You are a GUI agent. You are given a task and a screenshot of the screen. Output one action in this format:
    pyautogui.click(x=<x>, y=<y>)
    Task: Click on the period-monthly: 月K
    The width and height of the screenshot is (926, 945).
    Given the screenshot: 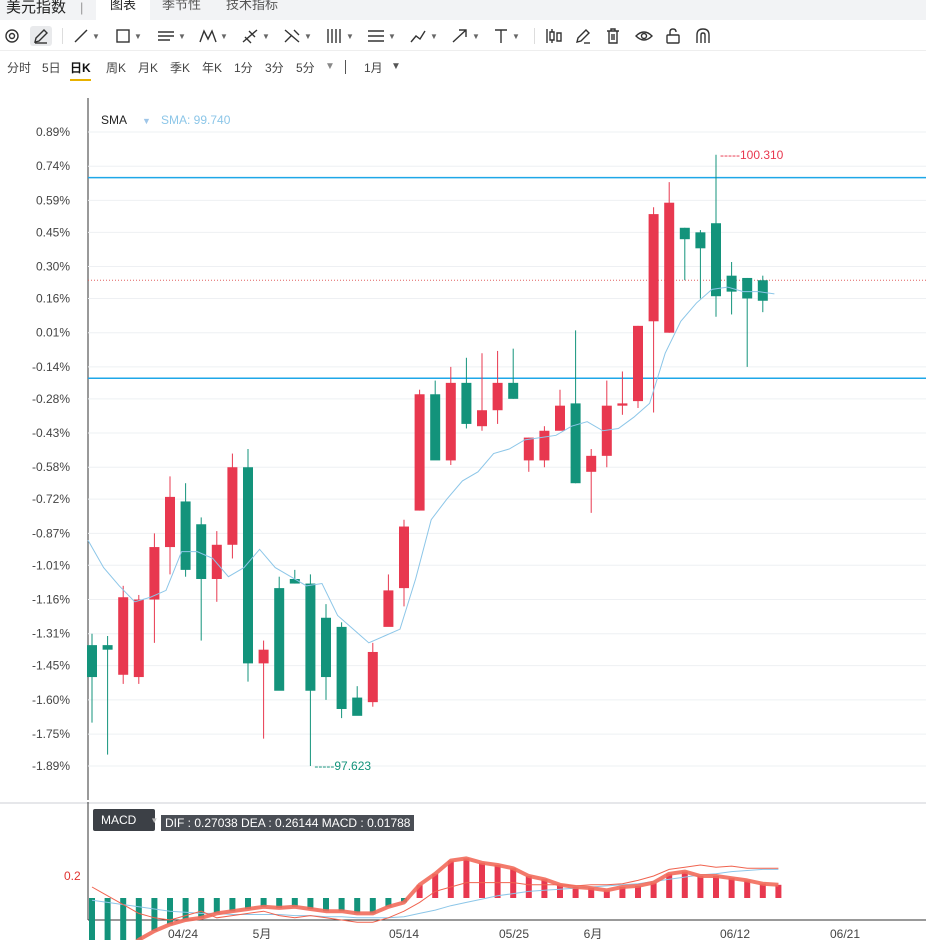 What is the action you would take?
    pyautogui.click(x=148, y=68)
    